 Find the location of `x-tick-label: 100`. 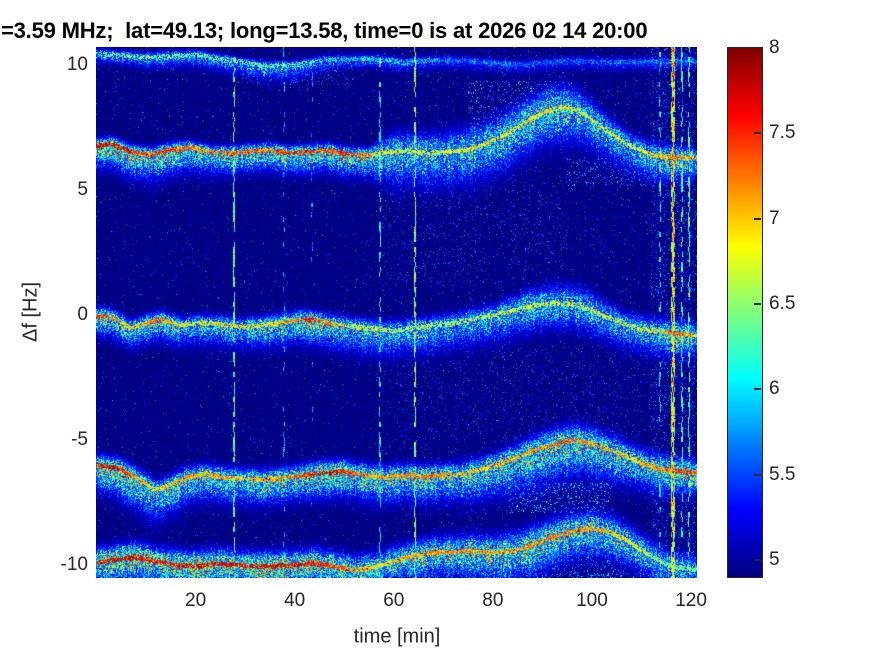

x-tick-label: 100 is located at coordinates (592, 600).